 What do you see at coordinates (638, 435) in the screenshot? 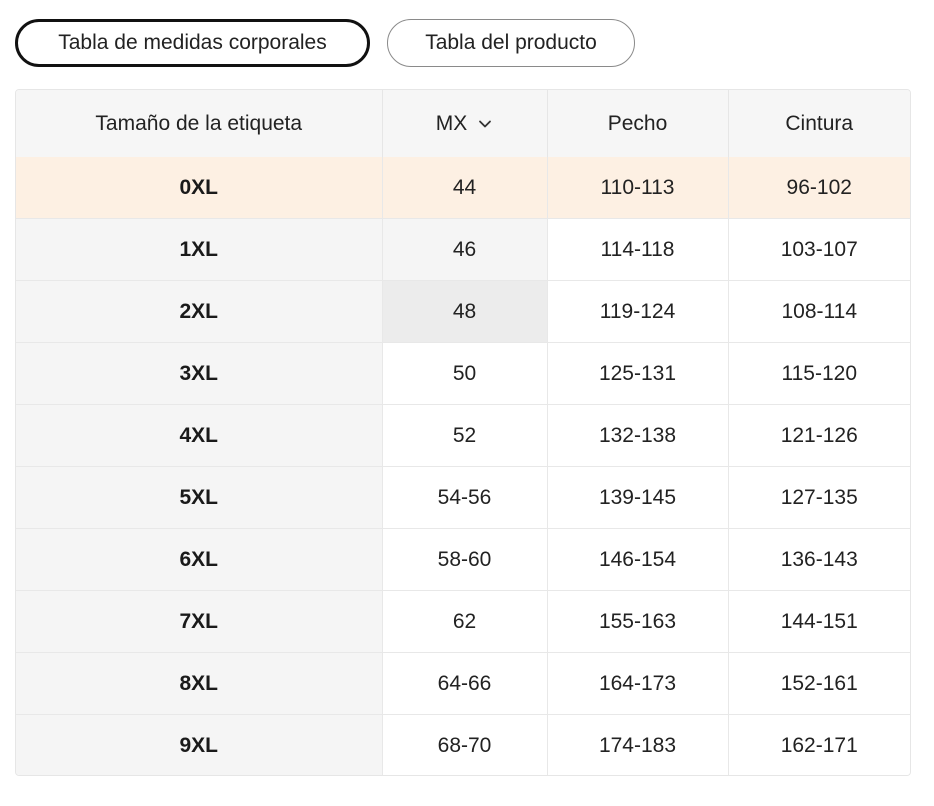
I see `chest-cell: 132-138` at bounding box center [638, 435].